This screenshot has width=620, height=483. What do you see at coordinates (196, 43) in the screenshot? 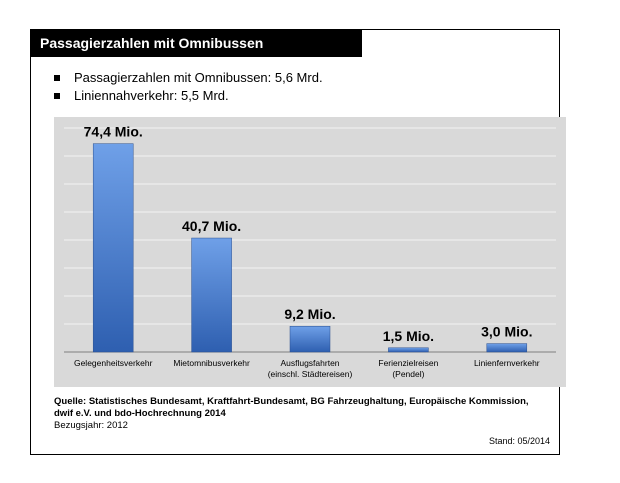
I see `page-title: Passagierzahlen mit Omnibussen` at bounding box center [196, 43].